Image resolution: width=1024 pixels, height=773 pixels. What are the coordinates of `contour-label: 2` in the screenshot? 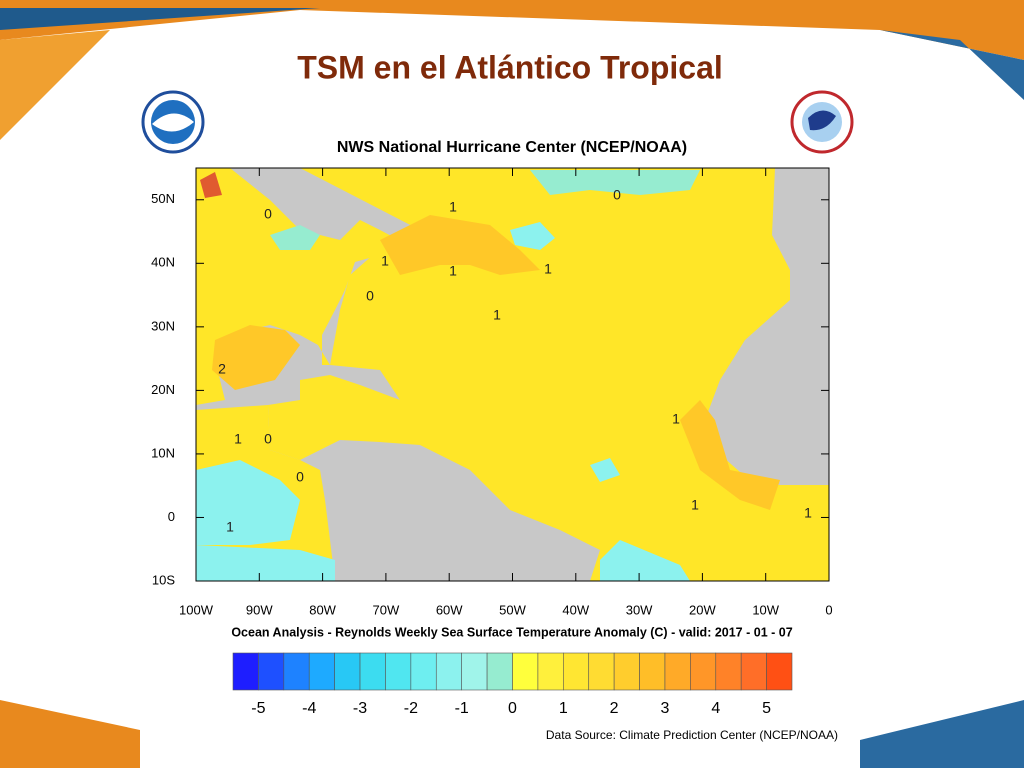 It's located at (222, 369).